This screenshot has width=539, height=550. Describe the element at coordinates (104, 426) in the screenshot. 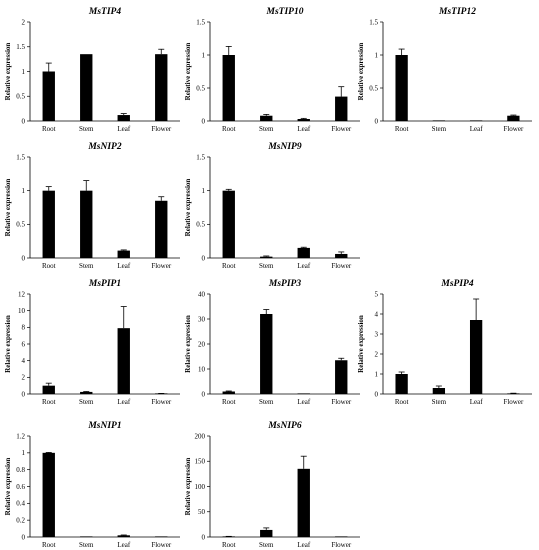

I see `chart-title: MsNIP1` at that location.